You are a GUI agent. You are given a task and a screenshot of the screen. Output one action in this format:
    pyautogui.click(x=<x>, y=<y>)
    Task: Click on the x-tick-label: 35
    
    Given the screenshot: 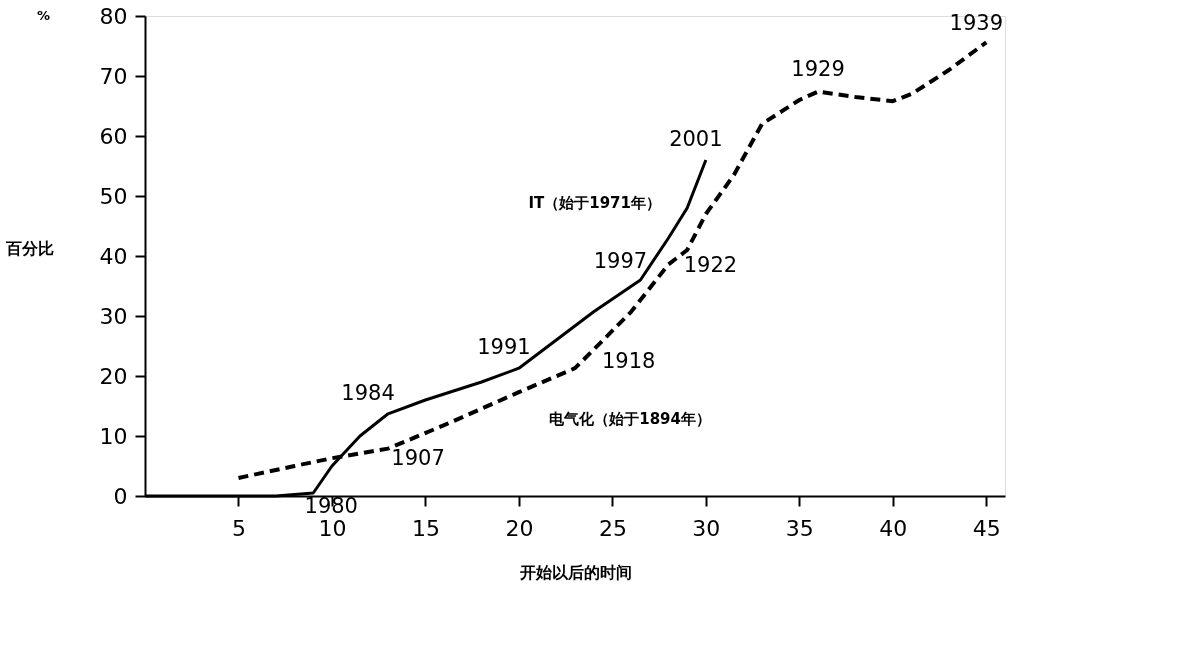 What is the action you would take?
    pyautogui.click(x=799, y=528)
    